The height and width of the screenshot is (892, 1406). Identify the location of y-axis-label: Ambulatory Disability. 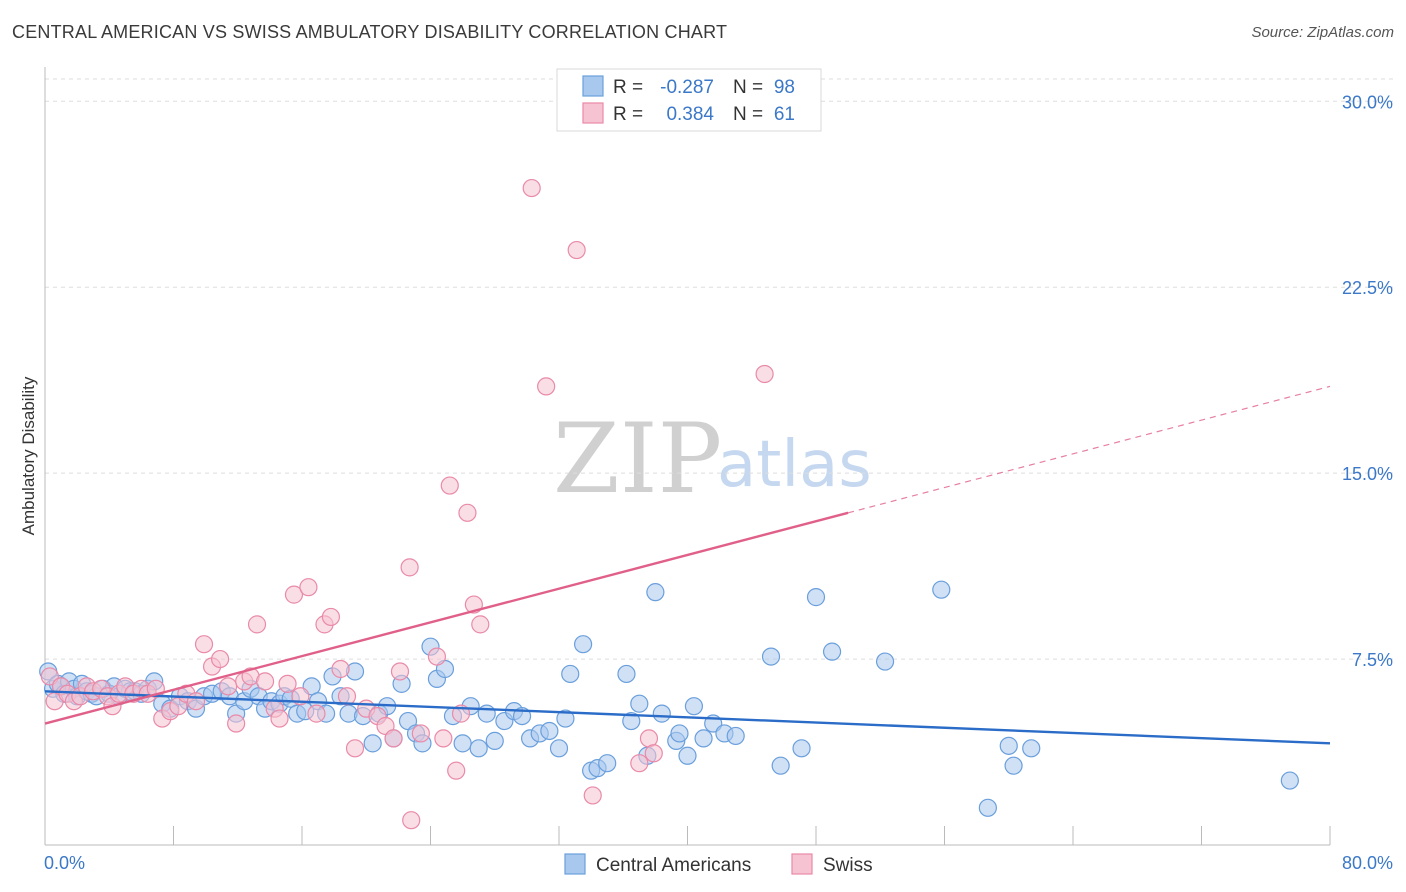
(28, 455).